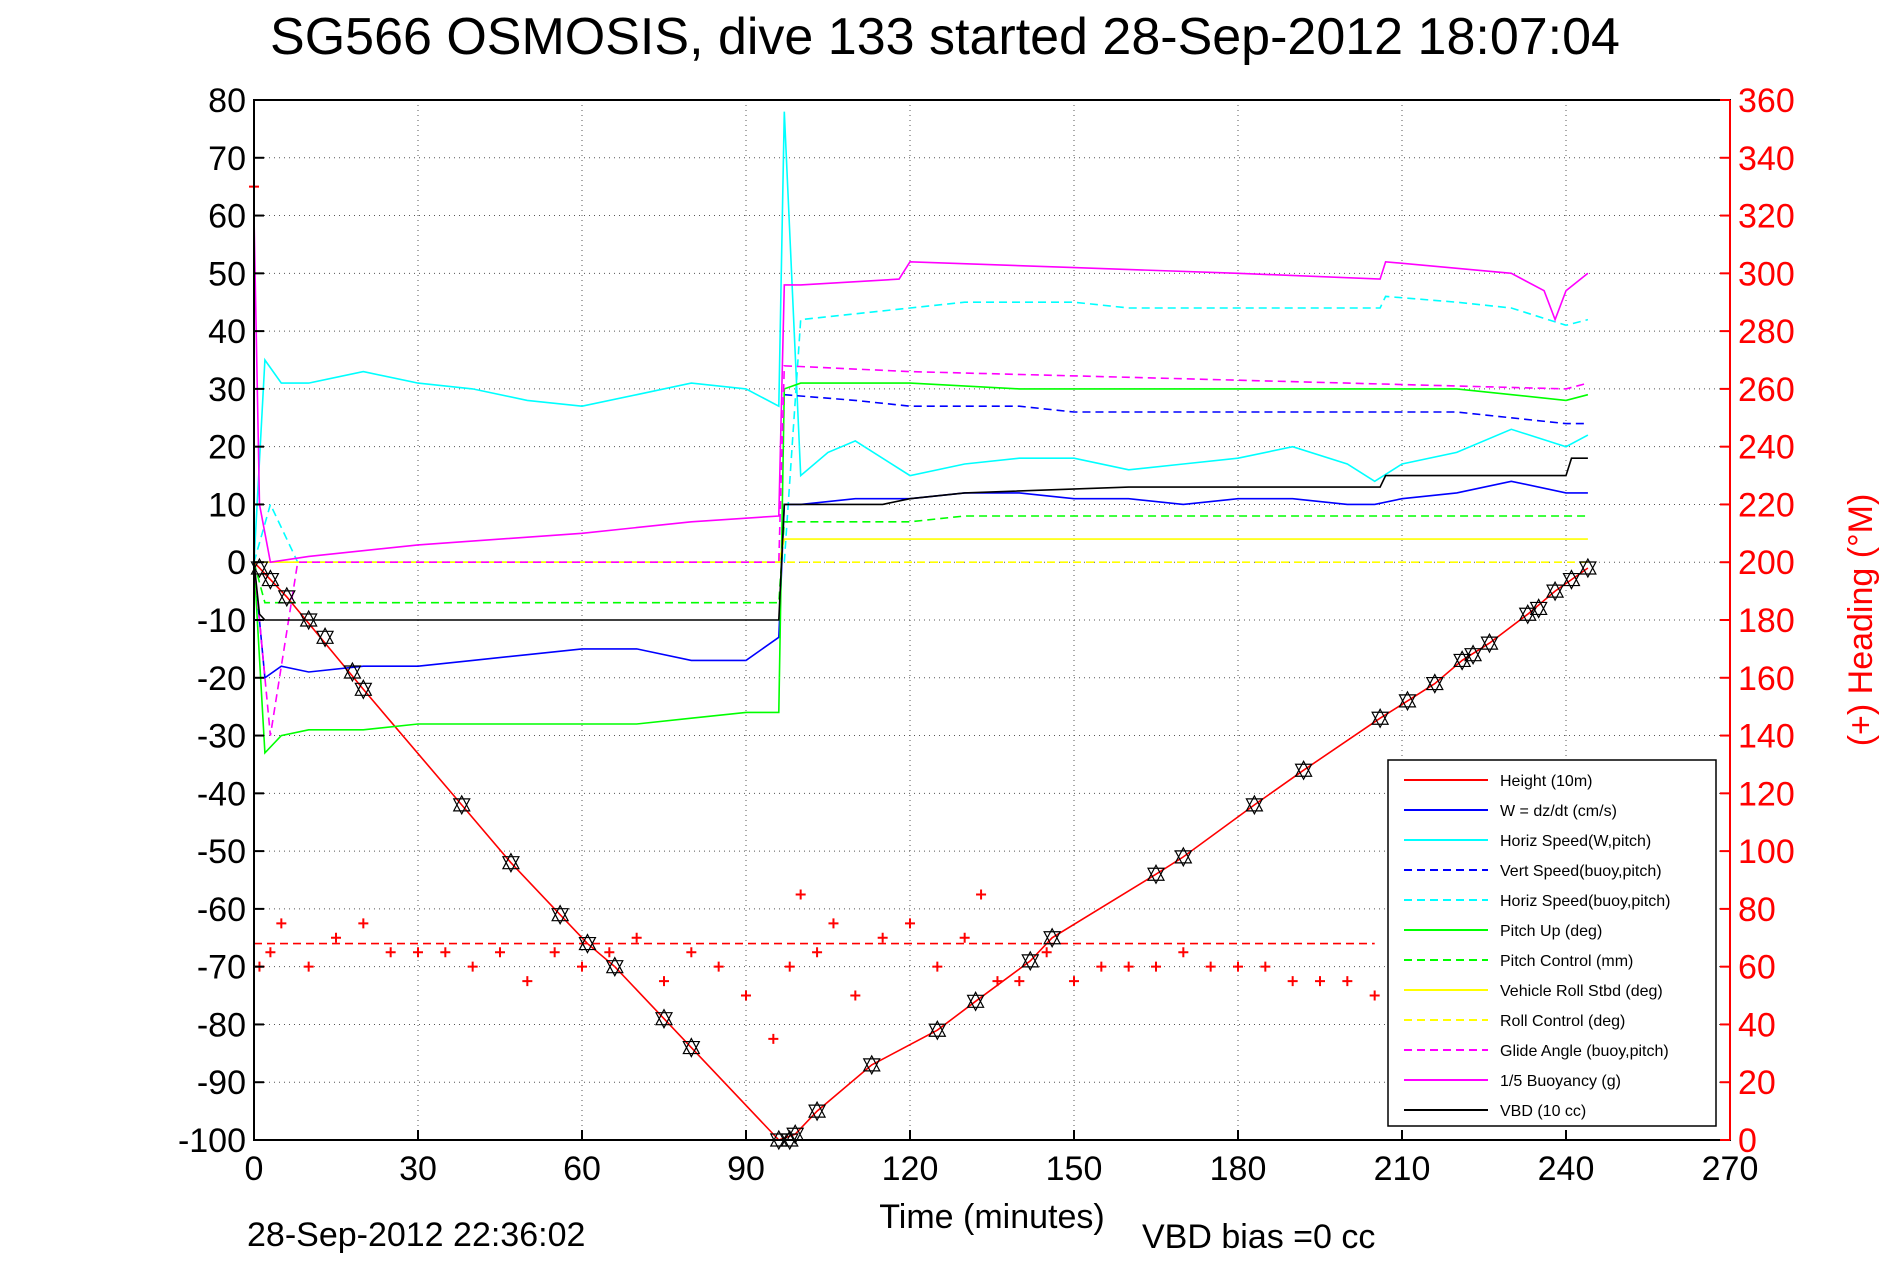 Image resolution: width=1891 pixels, height=1262 pixels. I want to click on y2-tick-label: 0, so click(1747, 1141).